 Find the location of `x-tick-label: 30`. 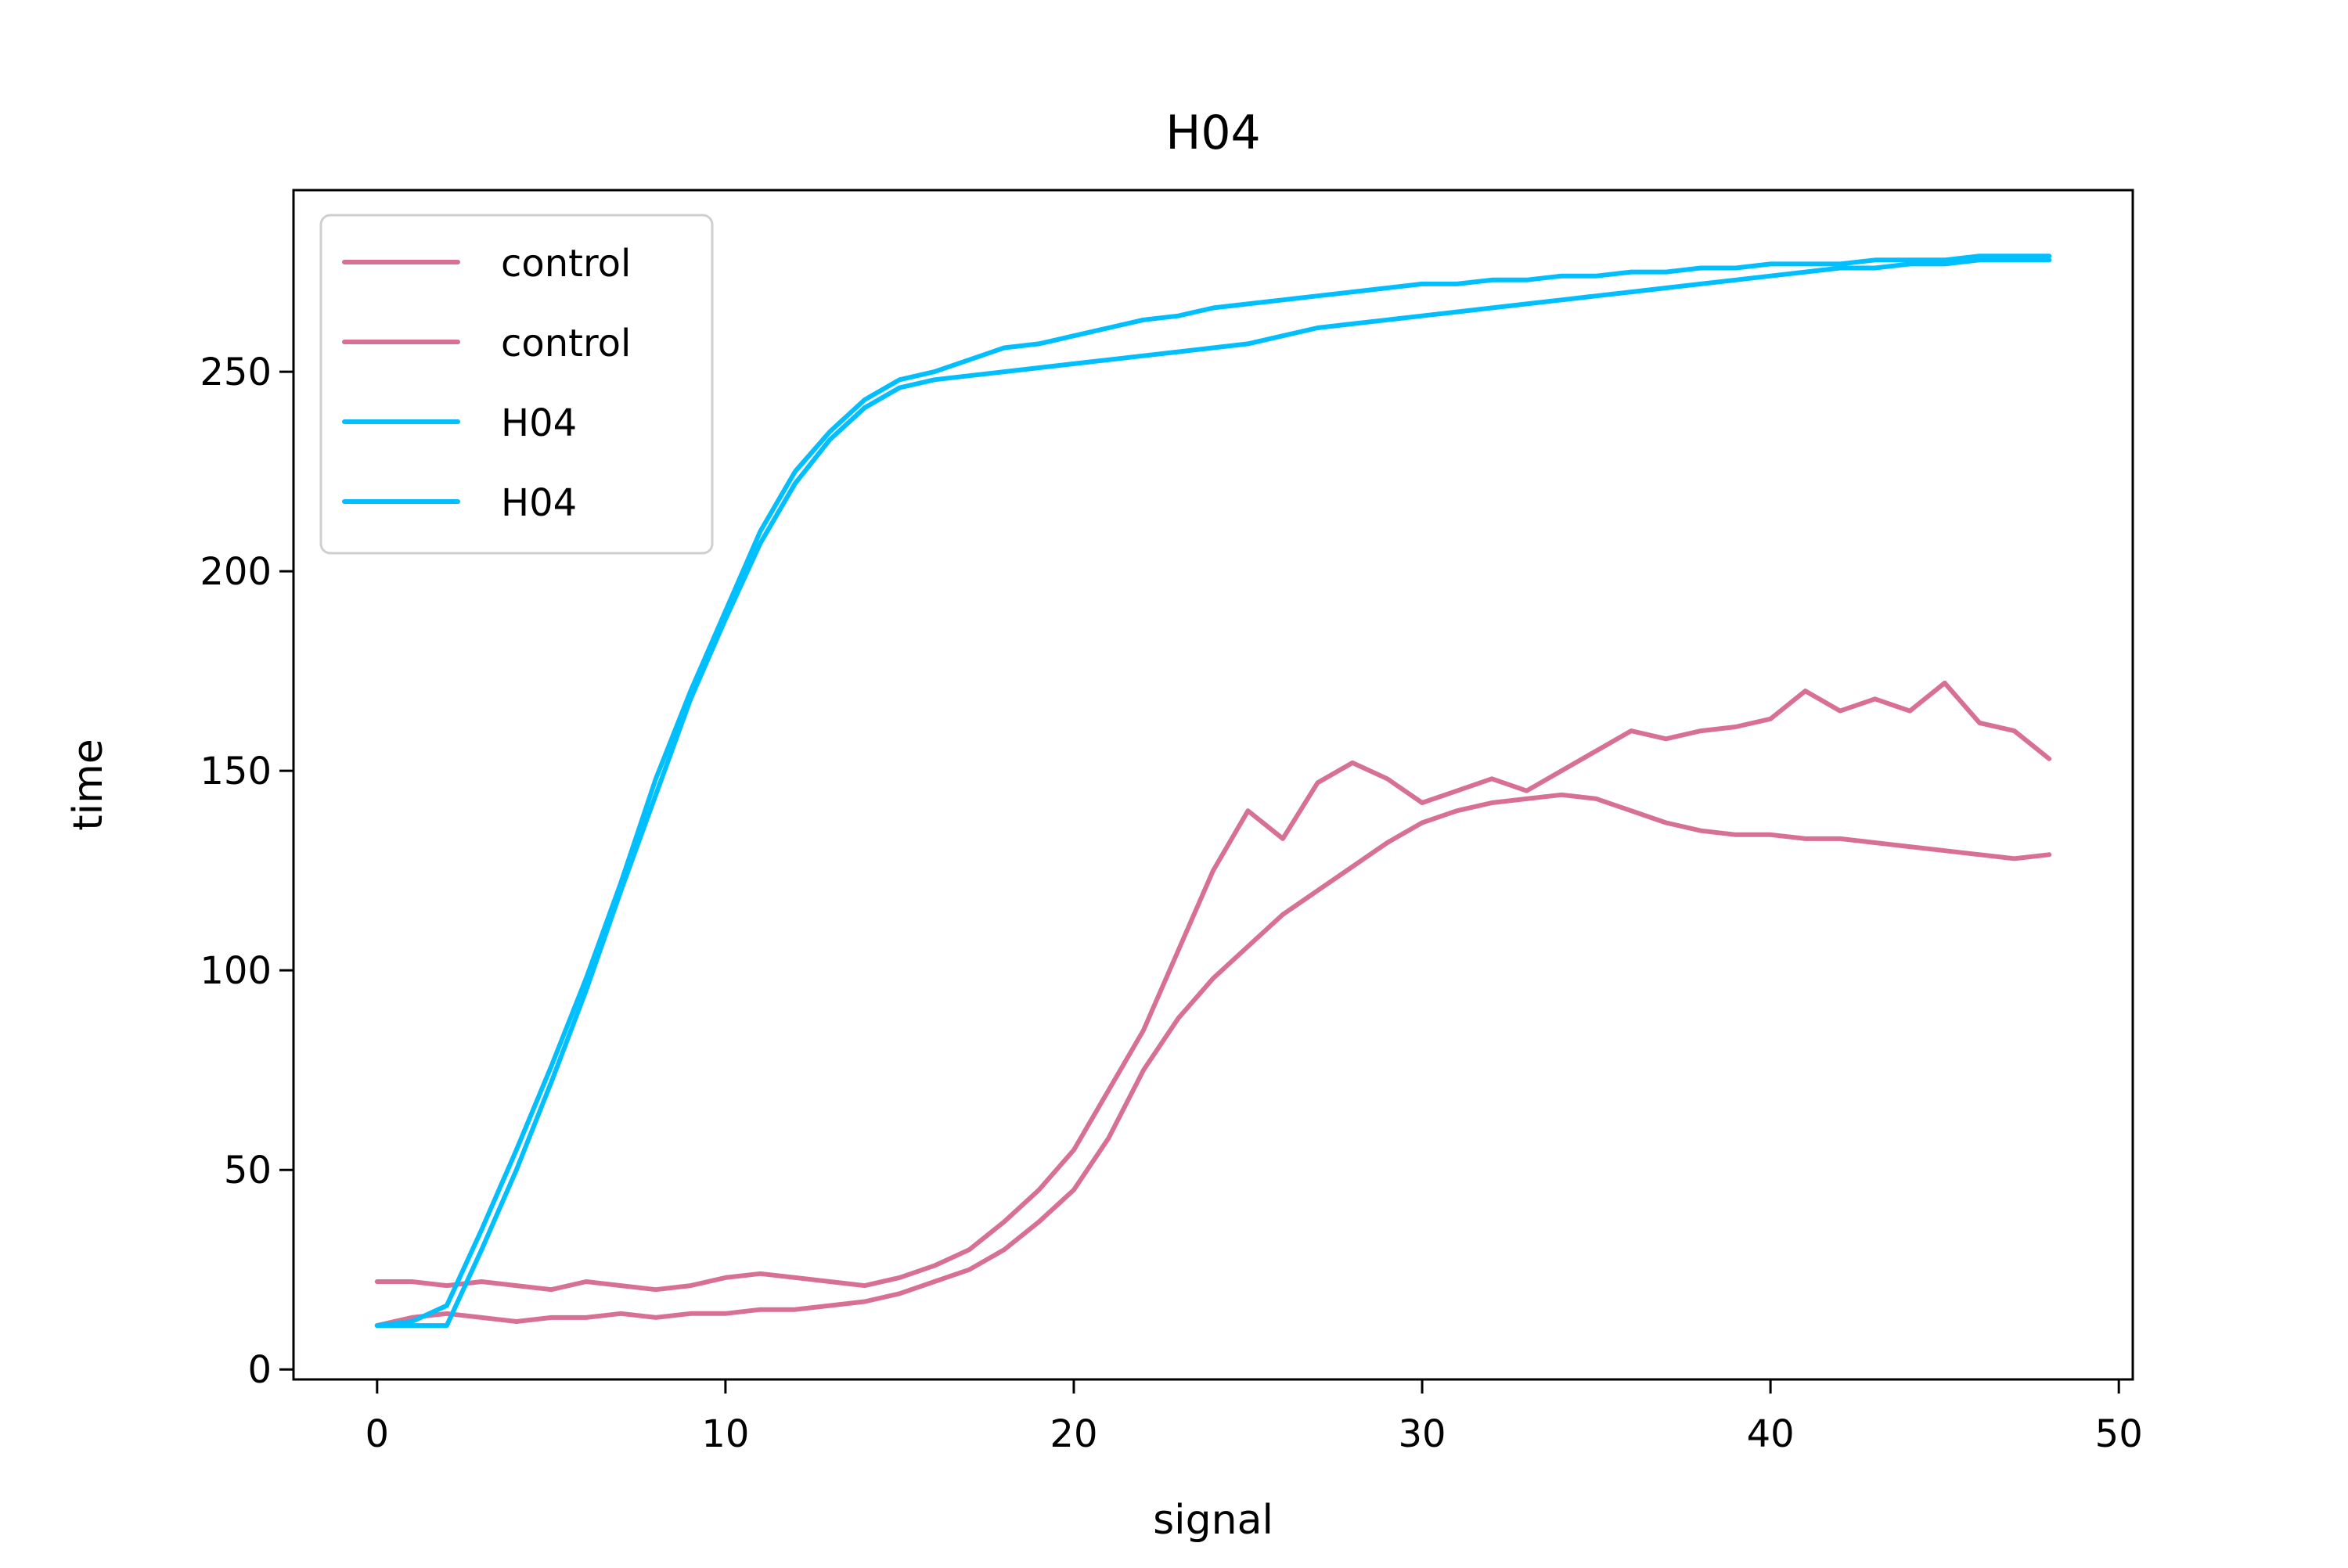

x-tick-label: 30 is located at coordinates (1422, 1434).